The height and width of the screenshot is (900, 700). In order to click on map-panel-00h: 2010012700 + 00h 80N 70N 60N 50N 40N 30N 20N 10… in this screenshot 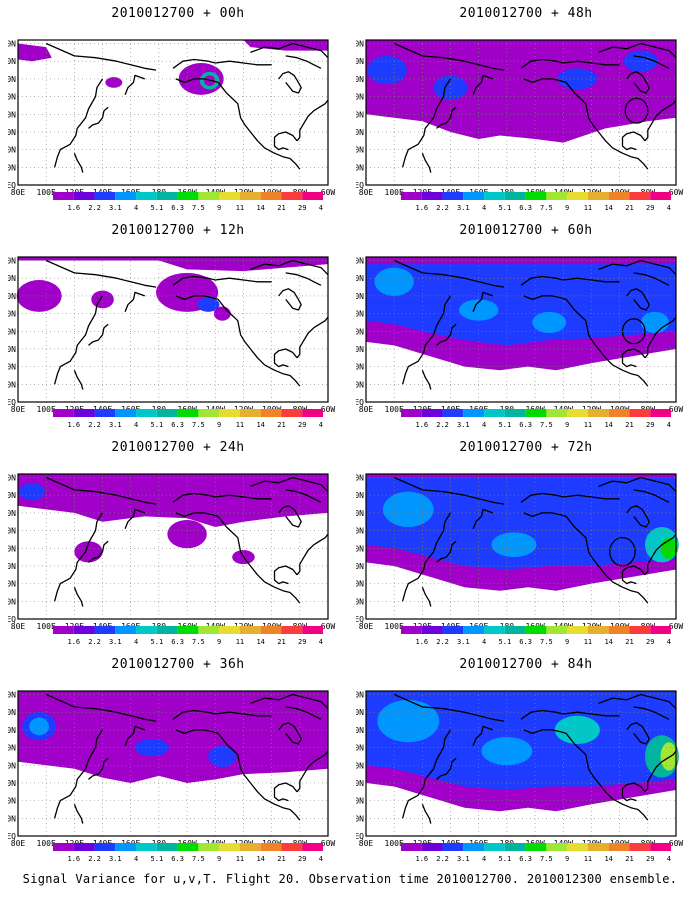, I will do `click(178, 106)`.